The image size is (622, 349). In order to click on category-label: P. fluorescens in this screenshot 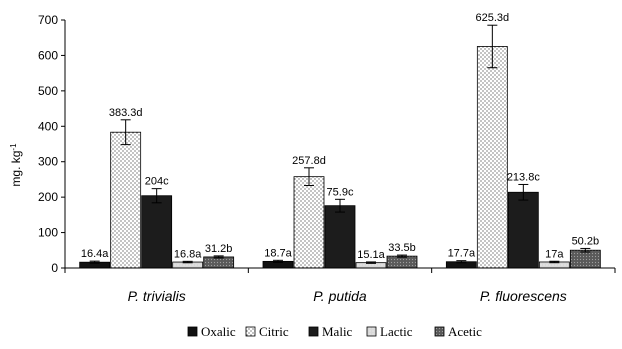, I will do `click(523, 296)`.